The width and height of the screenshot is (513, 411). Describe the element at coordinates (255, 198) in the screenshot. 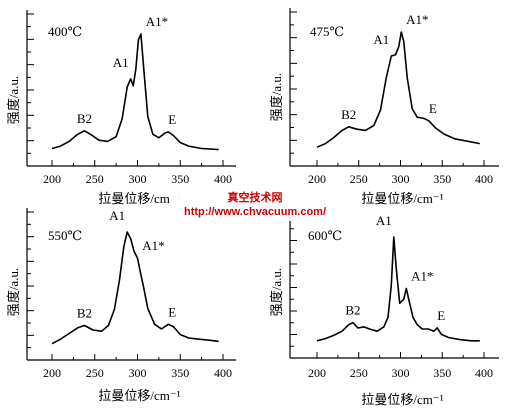

I see `watermark-title: 真空技术网` at that location.